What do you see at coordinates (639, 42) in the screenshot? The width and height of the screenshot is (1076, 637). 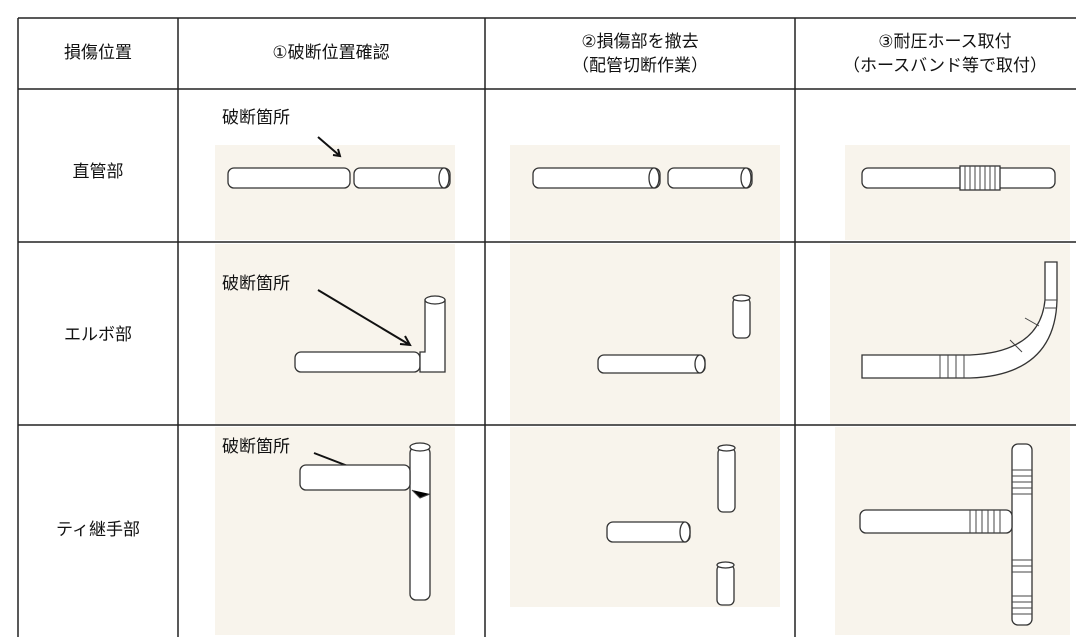 I see `header-cell: ②損傷部を撤去` at bounding box center [639, 42].